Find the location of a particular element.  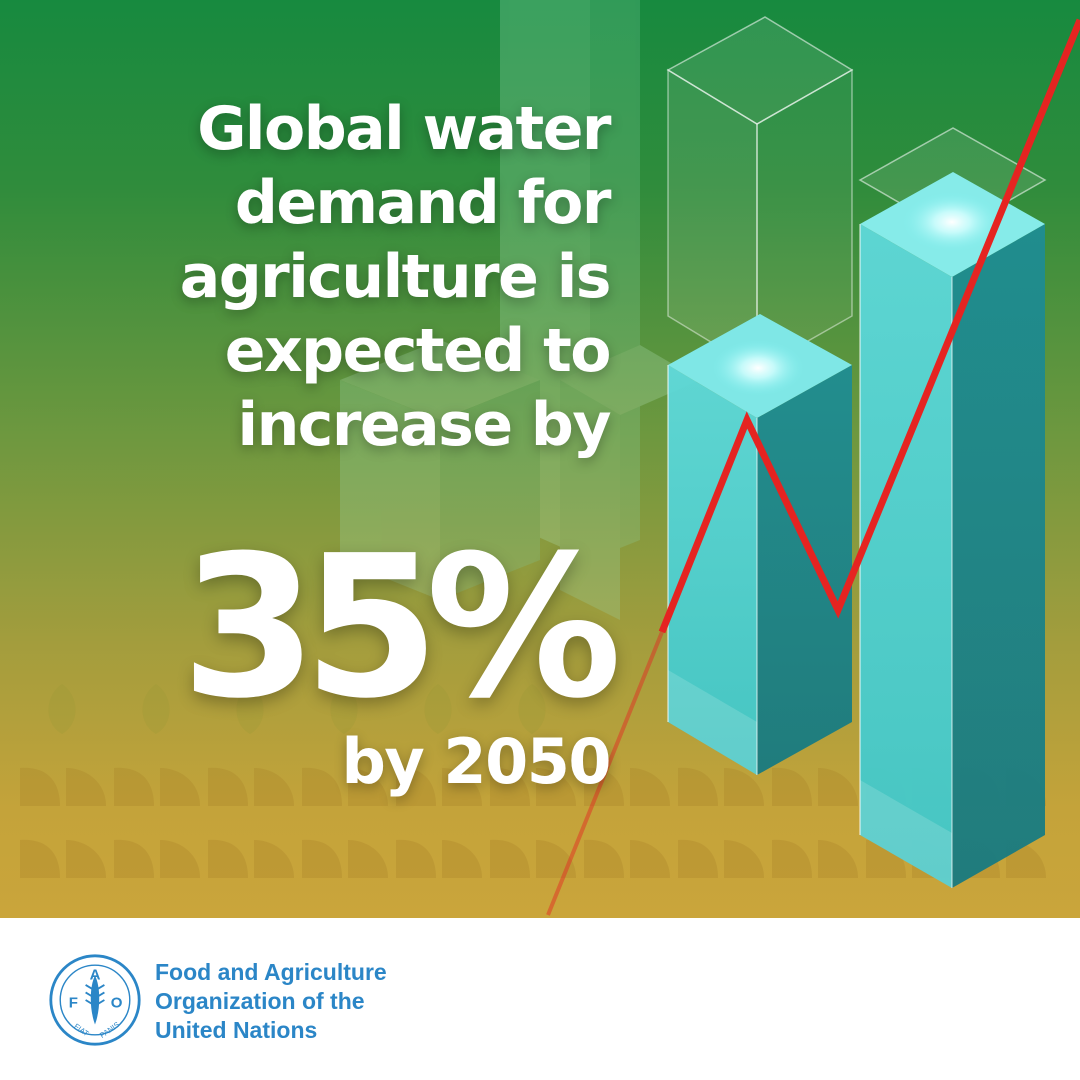

stat-percent: 35% is located at coordinates (401, 628).